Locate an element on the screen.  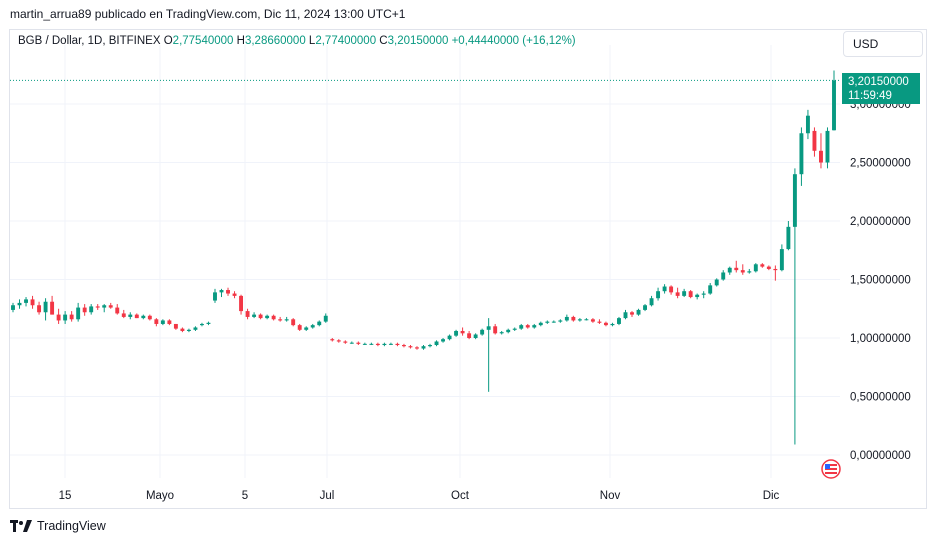
x-tick-label: Oct is located at coordinates (460, 496).